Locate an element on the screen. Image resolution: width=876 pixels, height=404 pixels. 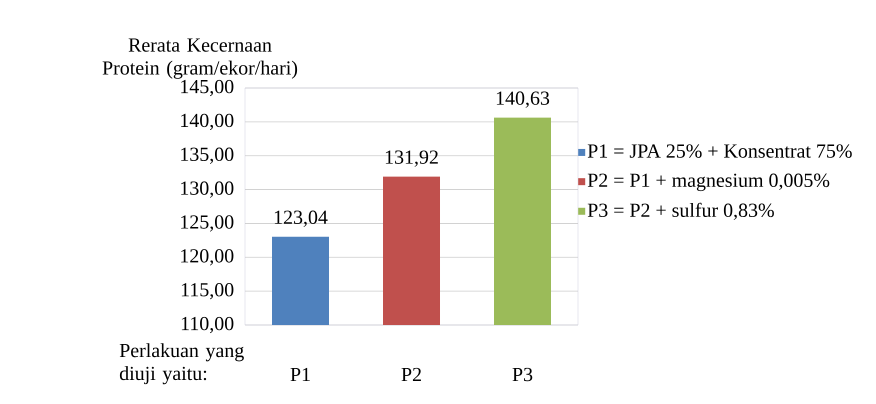
legend-label: P2 = P1 + magnesium 0,005% is located at coordinates (709, 183).